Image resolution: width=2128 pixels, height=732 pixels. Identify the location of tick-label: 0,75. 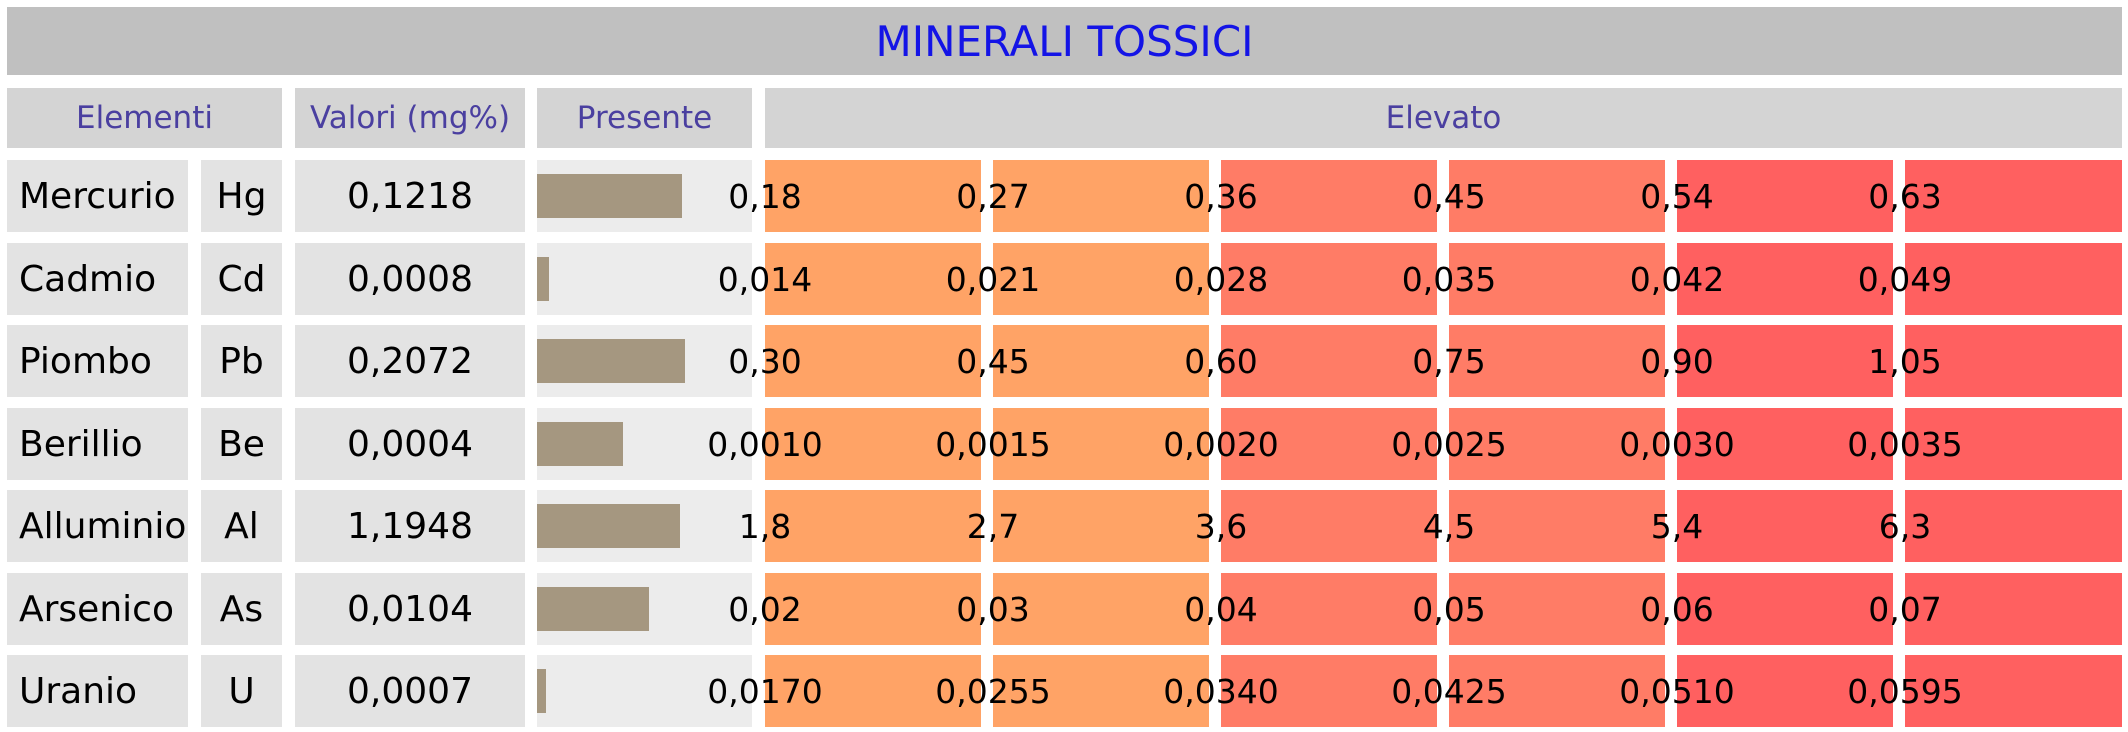
(1449, 361).